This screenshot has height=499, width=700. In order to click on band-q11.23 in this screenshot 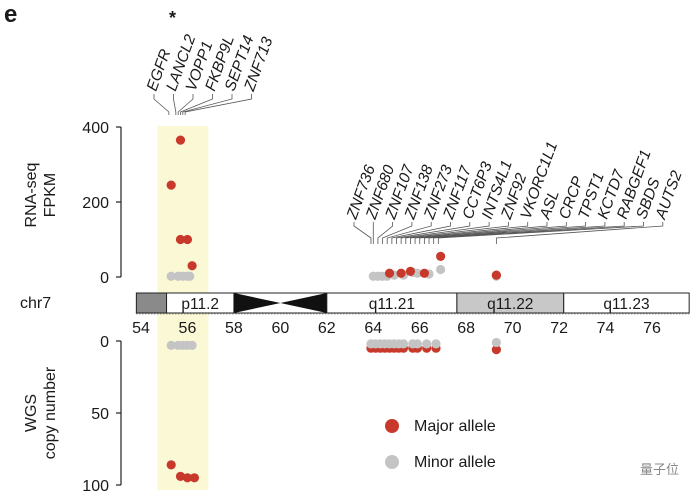, I will do `click(626, 303)`.